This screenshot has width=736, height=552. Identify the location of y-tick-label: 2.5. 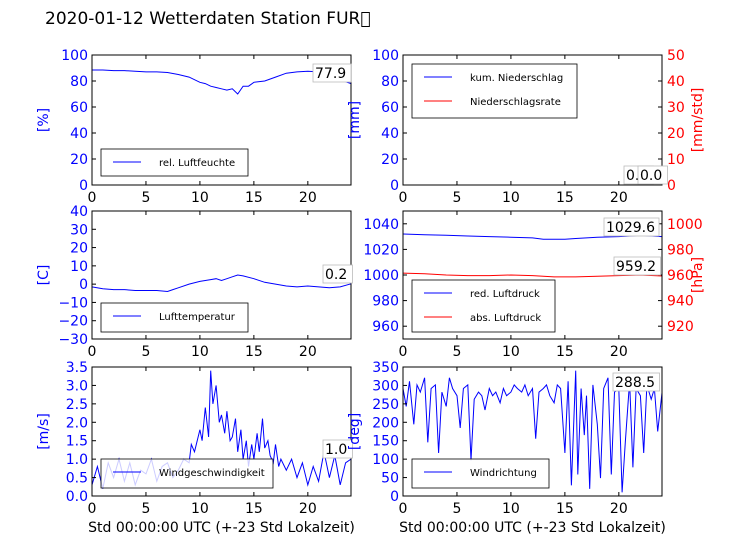
(77, 405).